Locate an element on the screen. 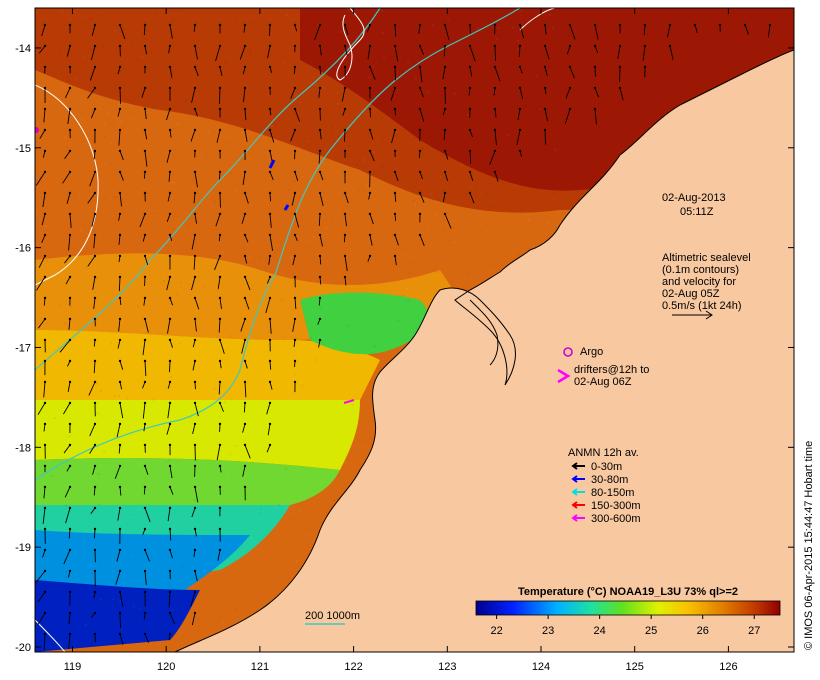  credit-label: © IMOS 06-Apr-2015 15:44:47 Hobart time is located at coordinates (809, 545).